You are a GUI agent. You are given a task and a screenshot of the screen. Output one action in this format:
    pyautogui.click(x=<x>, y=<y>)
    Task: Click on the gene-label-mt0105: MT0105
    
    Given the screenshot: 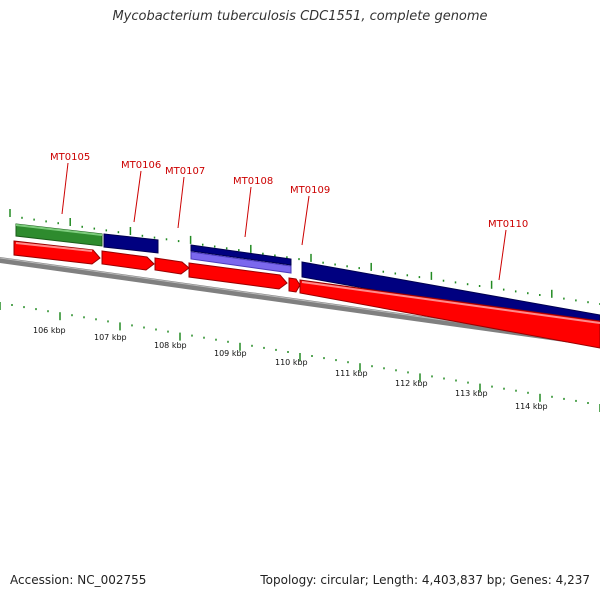 What is the action you would take?
    pyautogui.click(x=70, y=157)
    